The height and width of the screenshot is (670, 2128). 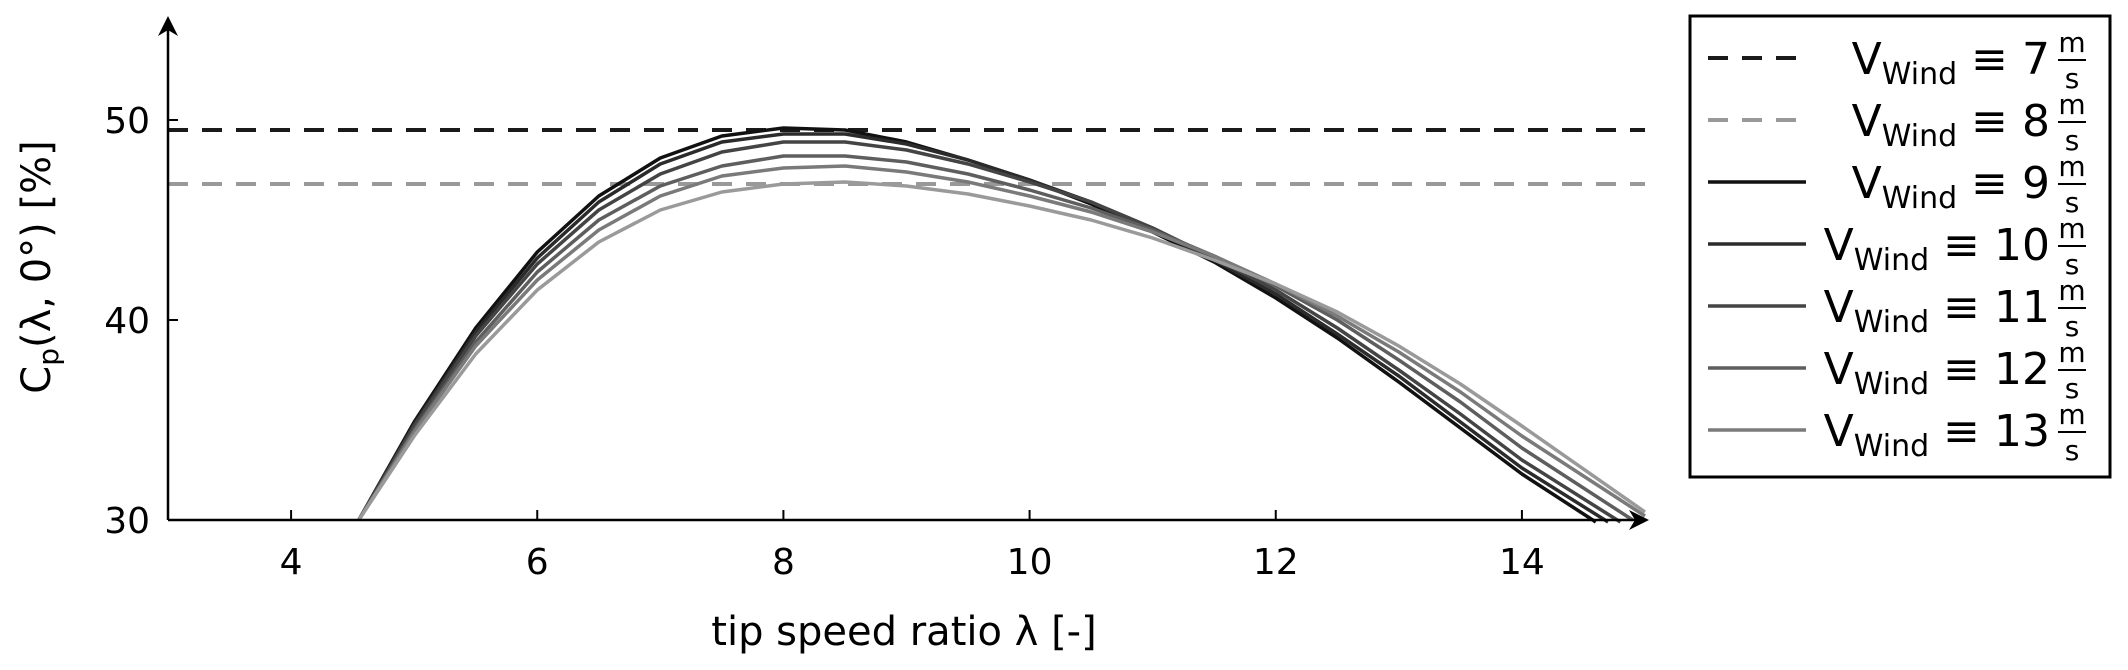 I want to click on legend-label: VWind ≡ 7, so click(x=1951, y=63).